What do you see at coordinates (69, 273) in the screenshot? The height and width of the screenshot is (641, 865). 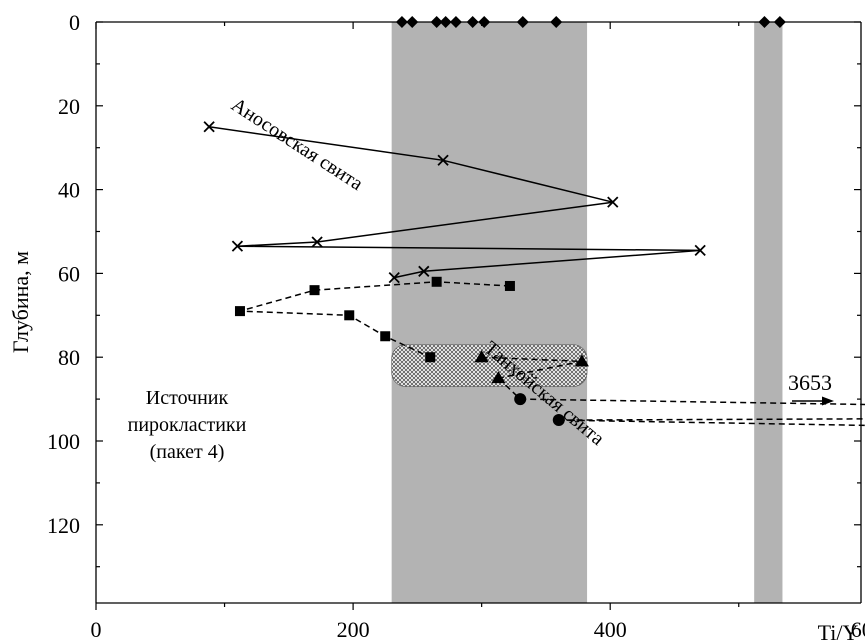 I see `y-tick-label-60: 60` at bounding box center [69, 273].